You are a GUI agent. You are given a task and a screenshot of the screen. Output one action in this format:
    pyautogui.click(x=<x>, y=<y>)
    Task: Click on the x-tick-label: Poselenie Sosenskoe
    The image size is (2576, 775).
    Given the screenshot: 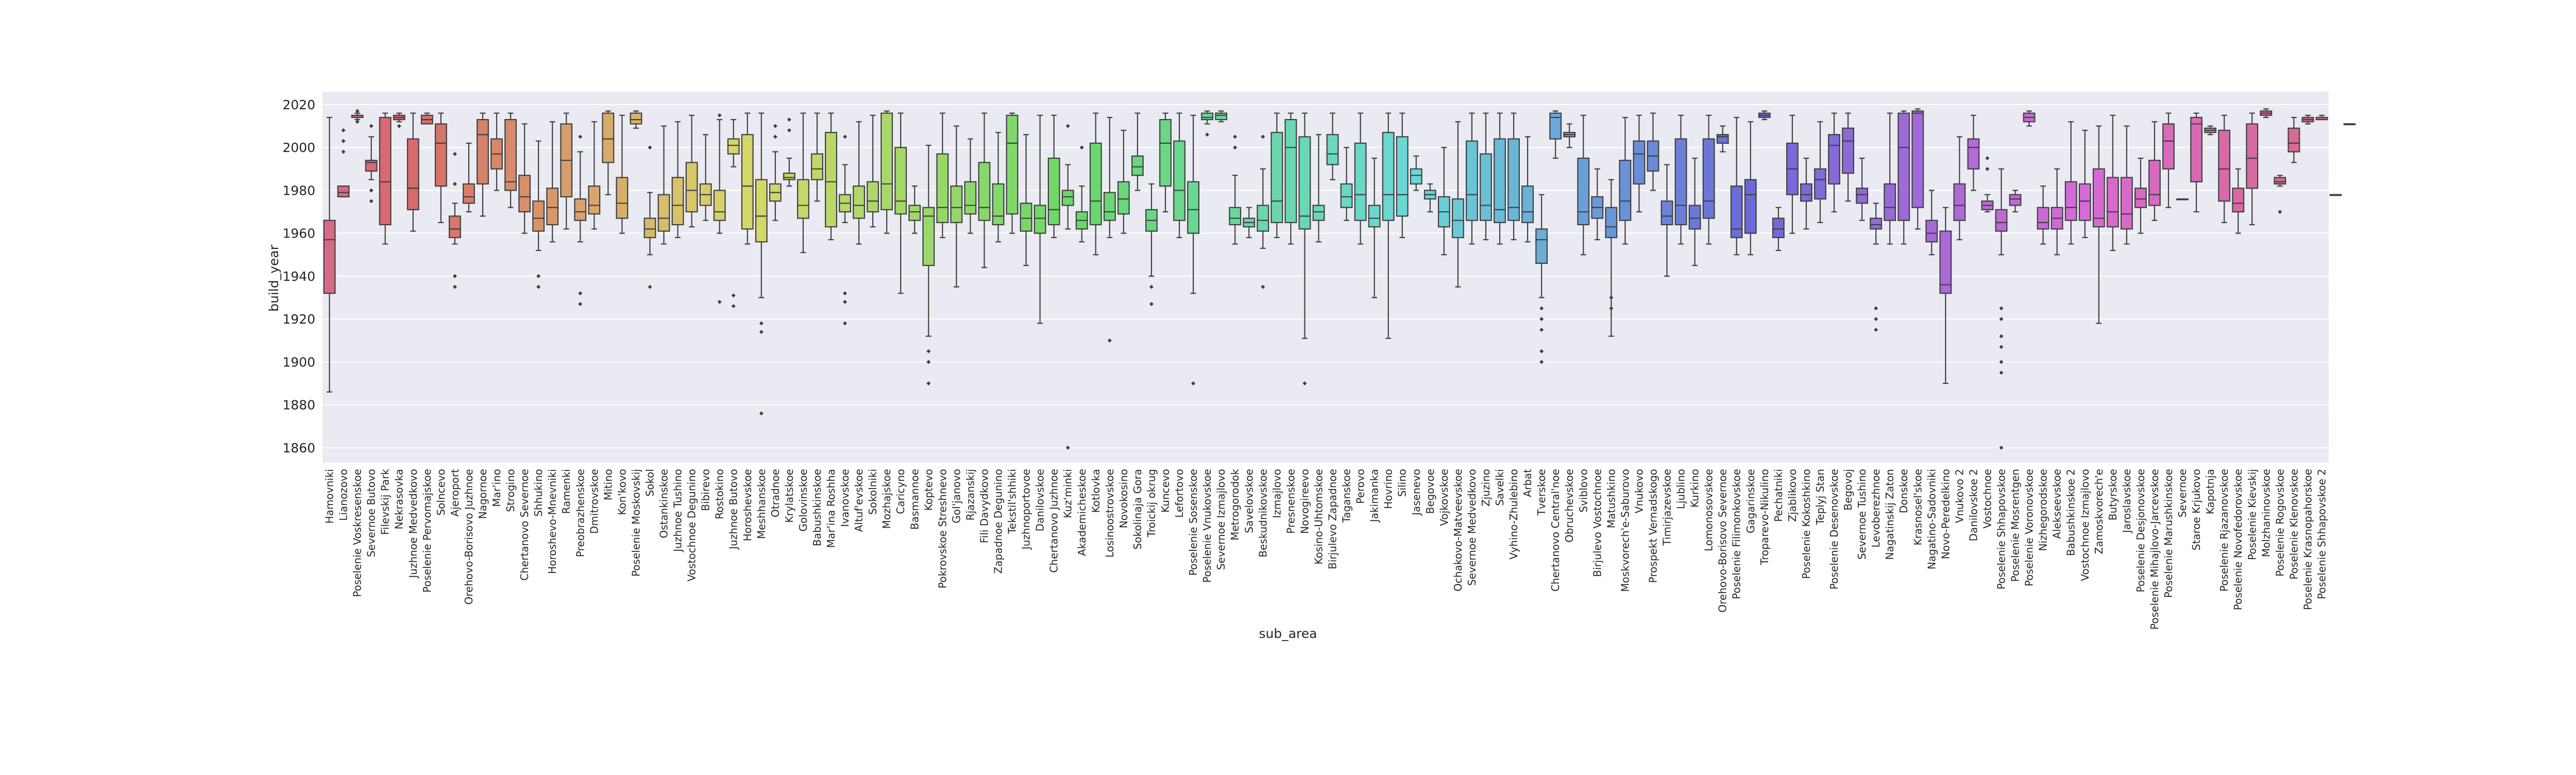 What is the action you would take?
    pyautogui.click(x=1193, y=522)
    